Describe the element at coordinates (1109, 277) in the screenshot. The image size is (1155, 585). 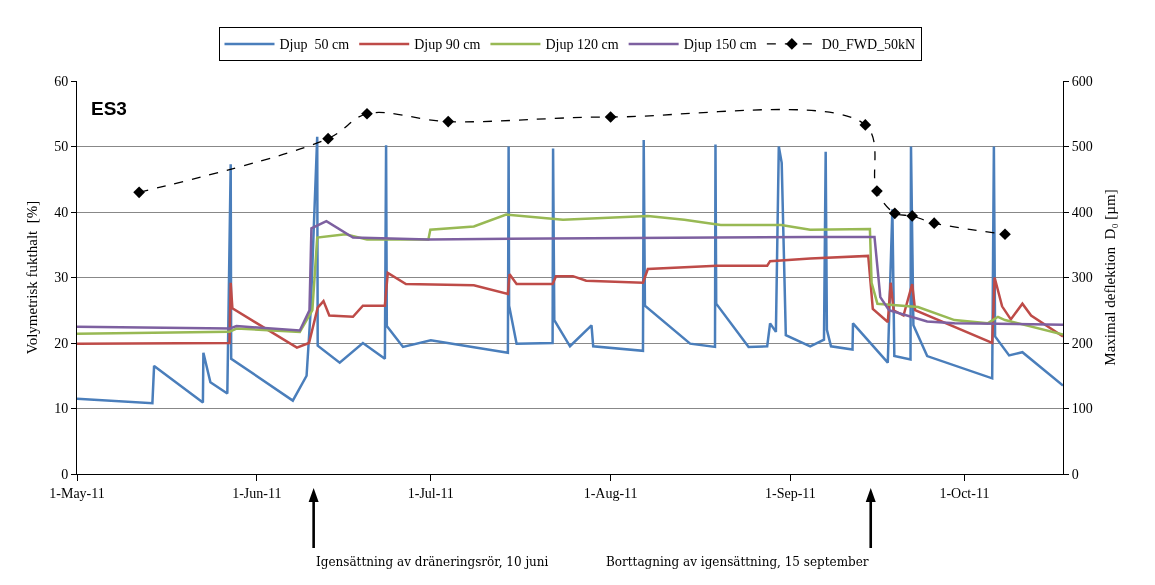
I see `y2-axis-title: Maximal deflektion D₀ [µm]` at that location.